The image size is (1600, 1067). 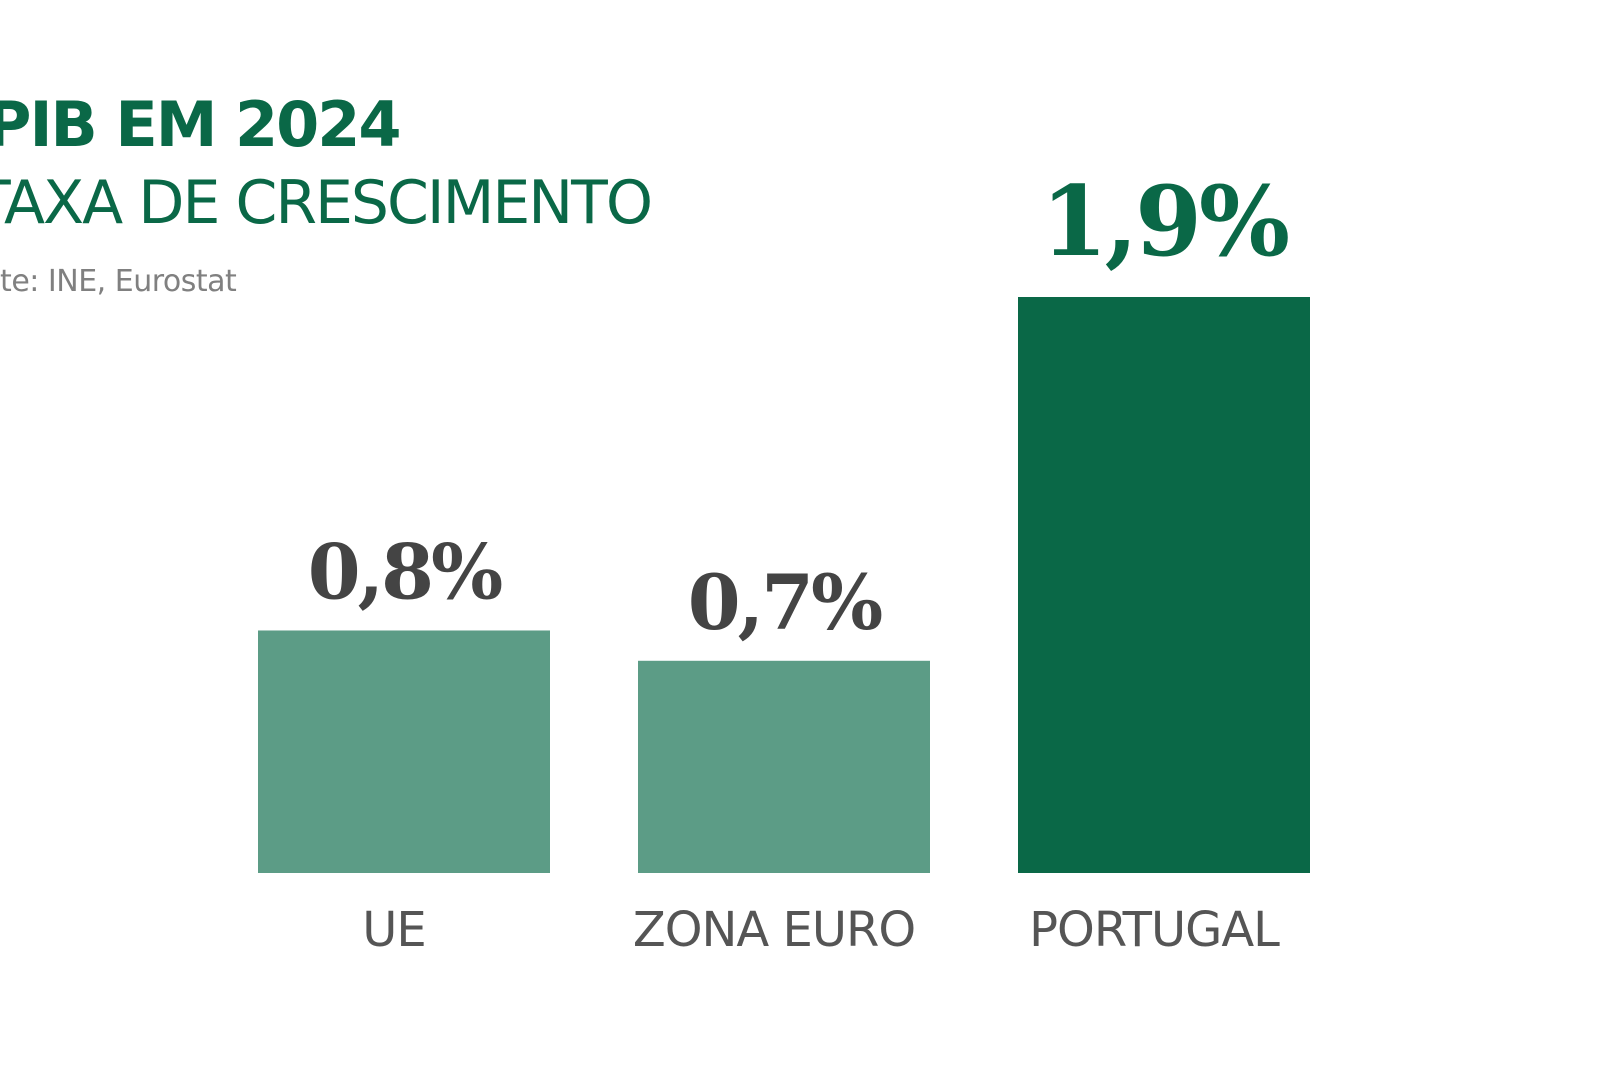 What do you see at coordinates (1164, 585) in the screenshot?
I see `bar-portugal` at bounding box center [1164, 585].